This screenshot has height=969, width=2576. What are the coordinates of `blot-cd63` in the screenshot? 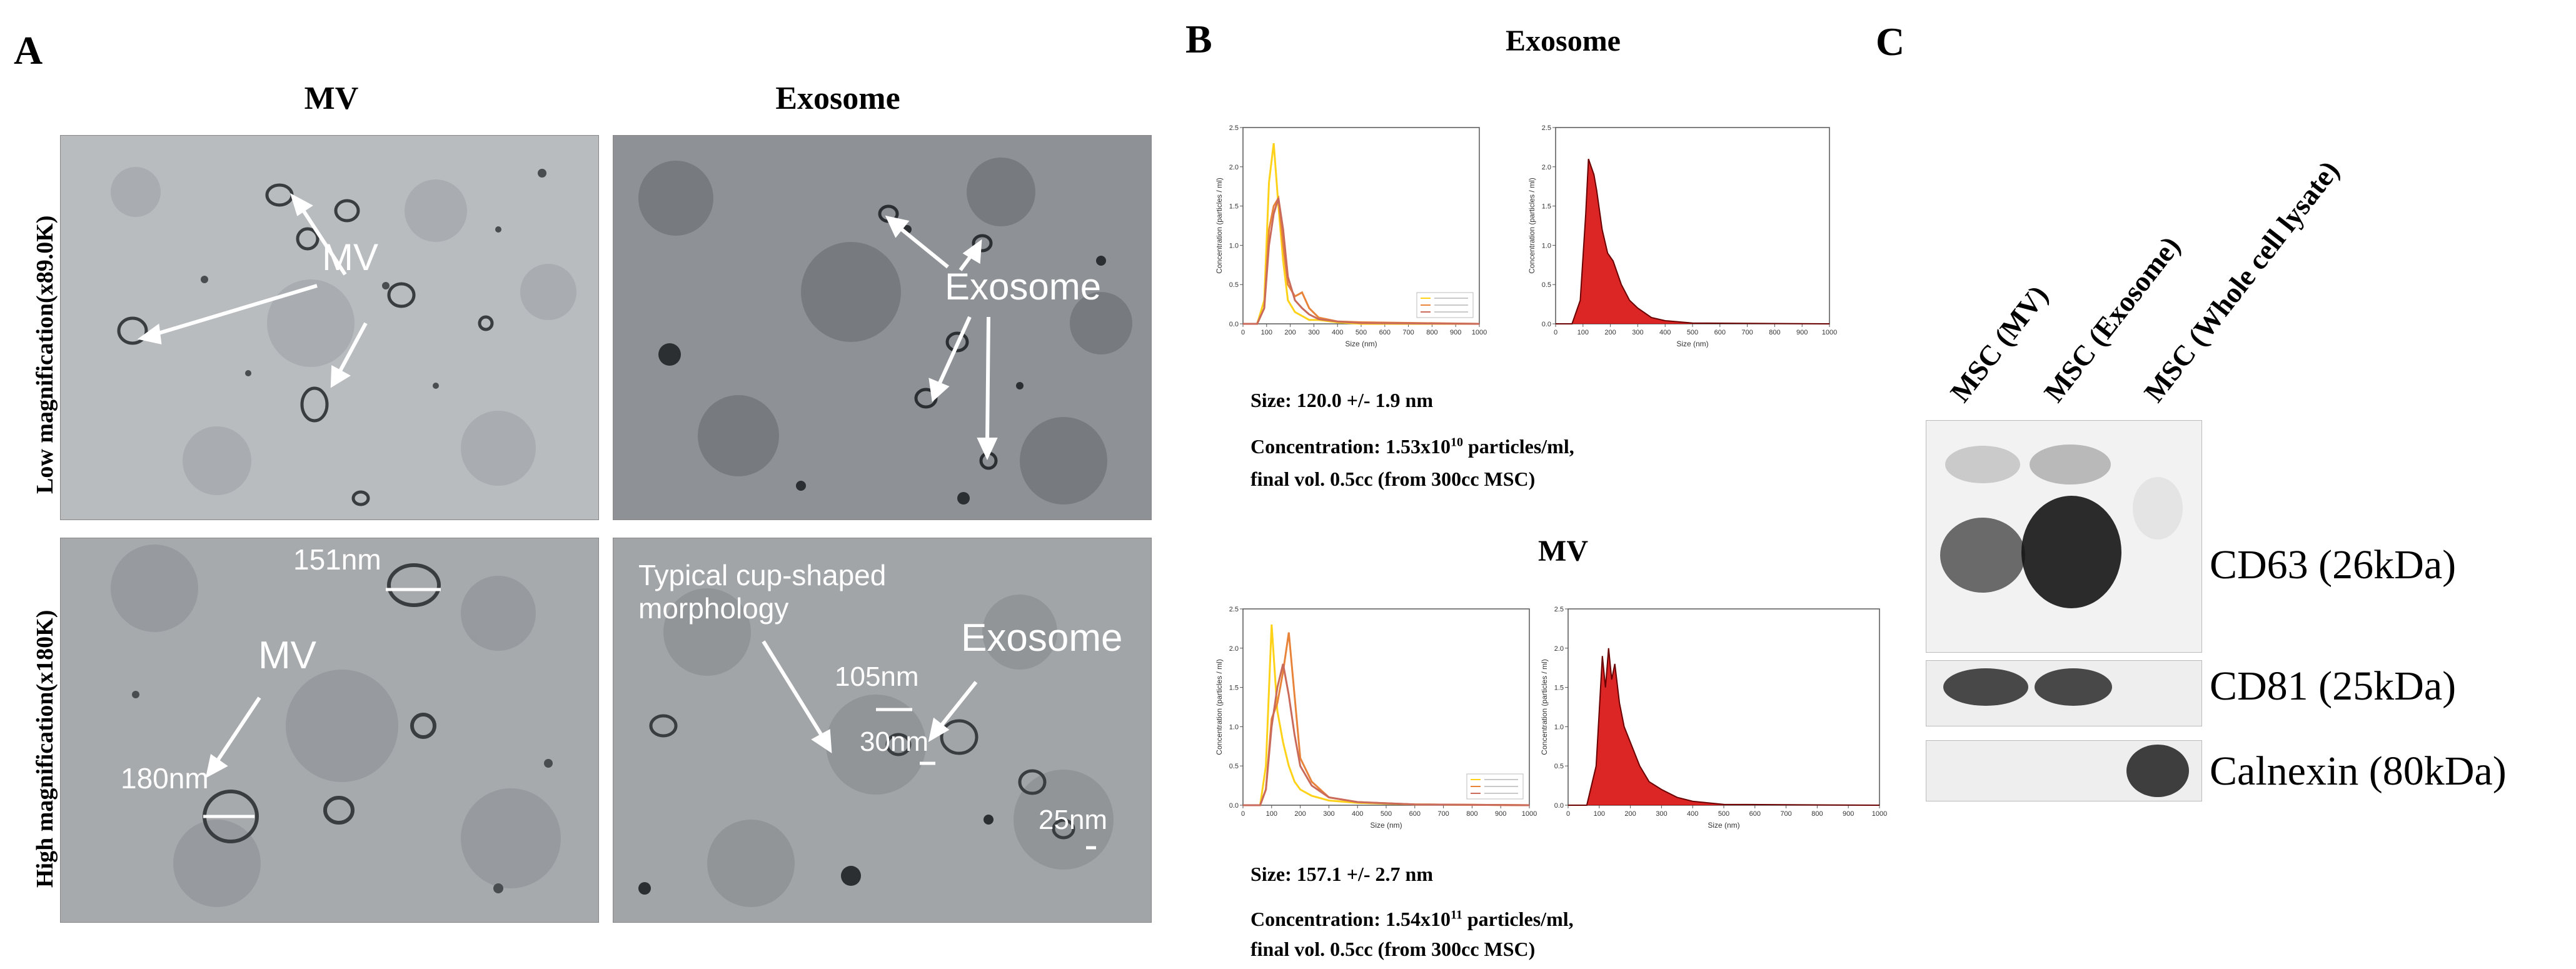 It's located at (2064, 536).